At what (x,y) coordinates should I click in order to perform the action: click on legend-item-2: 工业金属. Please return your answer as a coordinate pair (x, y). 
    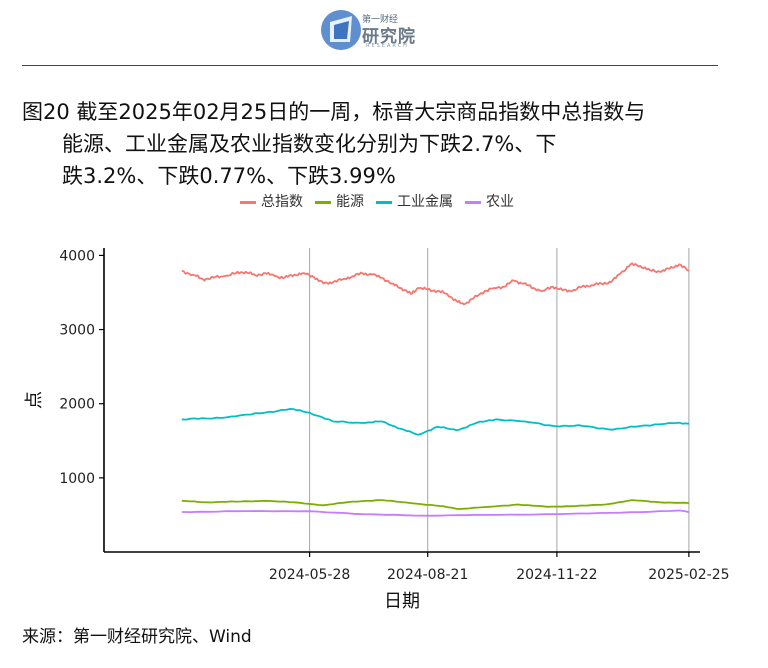
    Looking at the image, I should click on (414, 201).